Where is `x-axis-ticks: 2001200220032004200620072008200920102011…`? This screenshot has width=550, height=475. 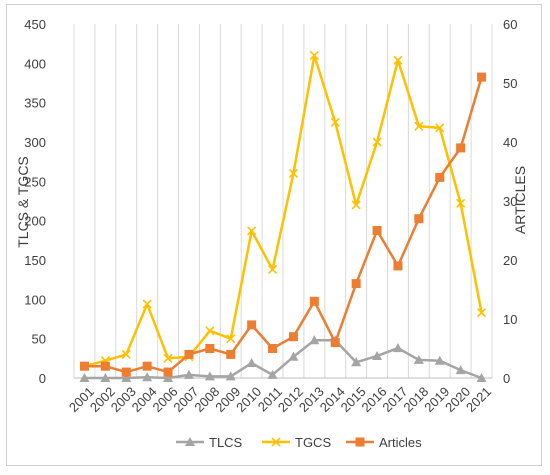 x-axis-ticks: 2001200220032004200620072008200920102011… is located at coordinates (280, 399).